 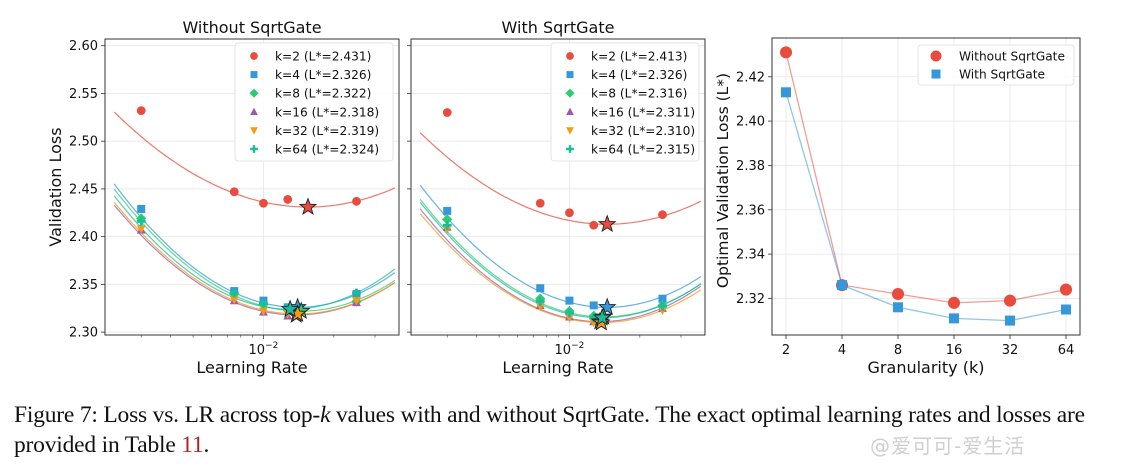 I want to click on legend-label: k=8 (L*=2.316), so click(x=639, y=94).